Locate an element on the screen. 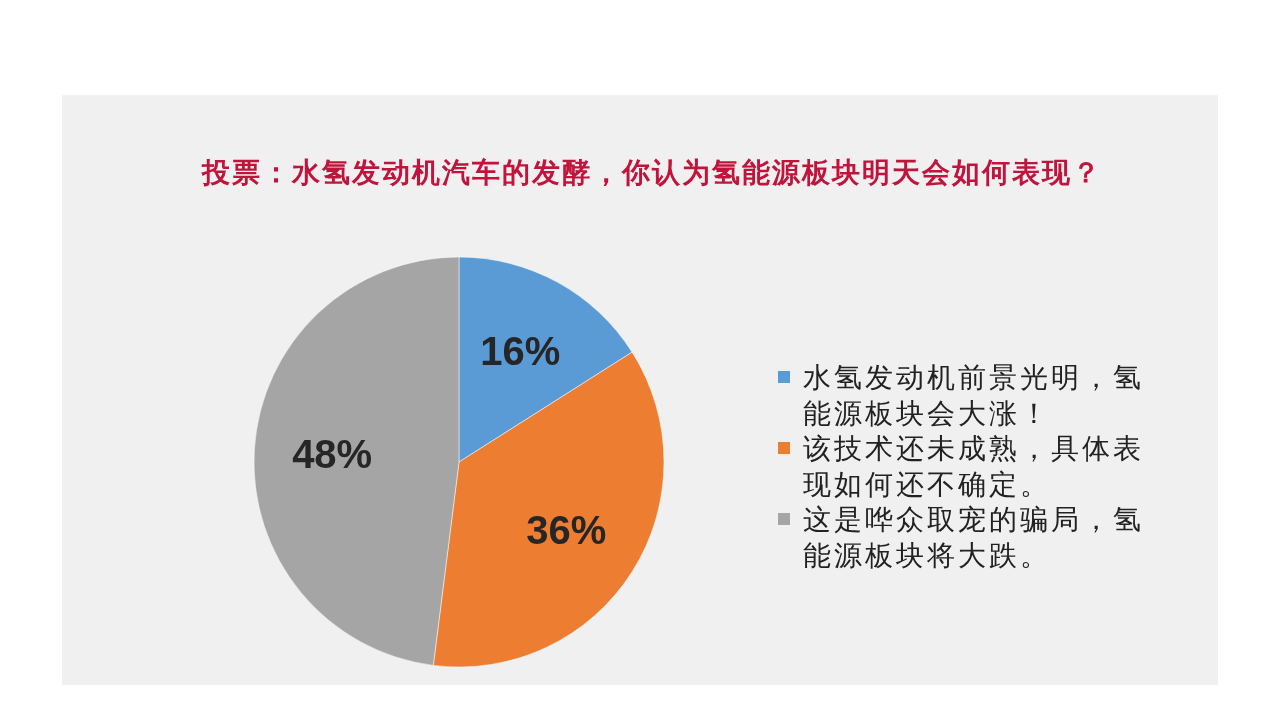  legend-label: 这是哗众取宠的骗局，氢能源板块将大跌。 is located at coordinates (973, 536).